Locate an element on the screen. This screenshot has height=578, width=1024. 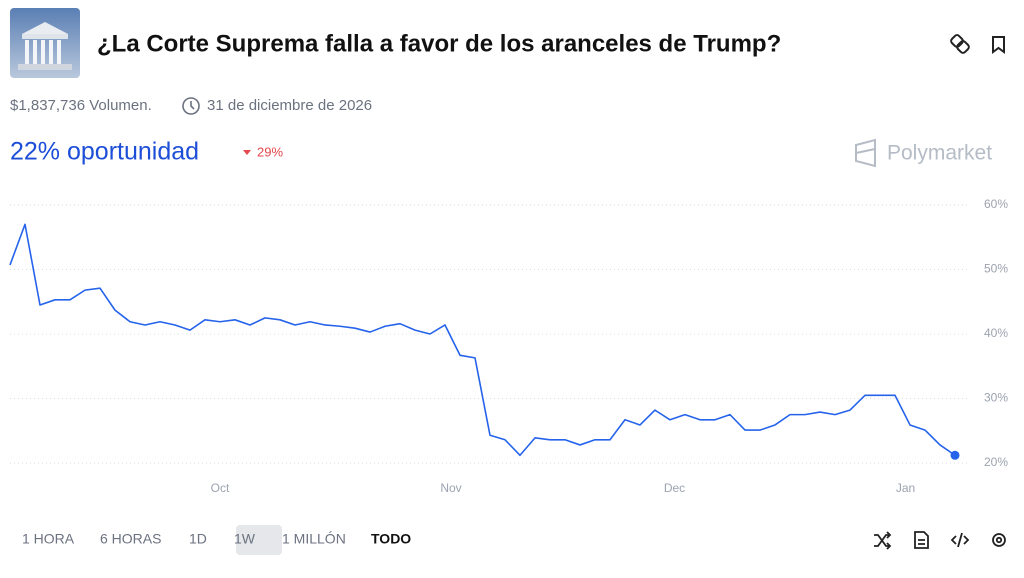
document-icon is located at coordinates (921, 540).